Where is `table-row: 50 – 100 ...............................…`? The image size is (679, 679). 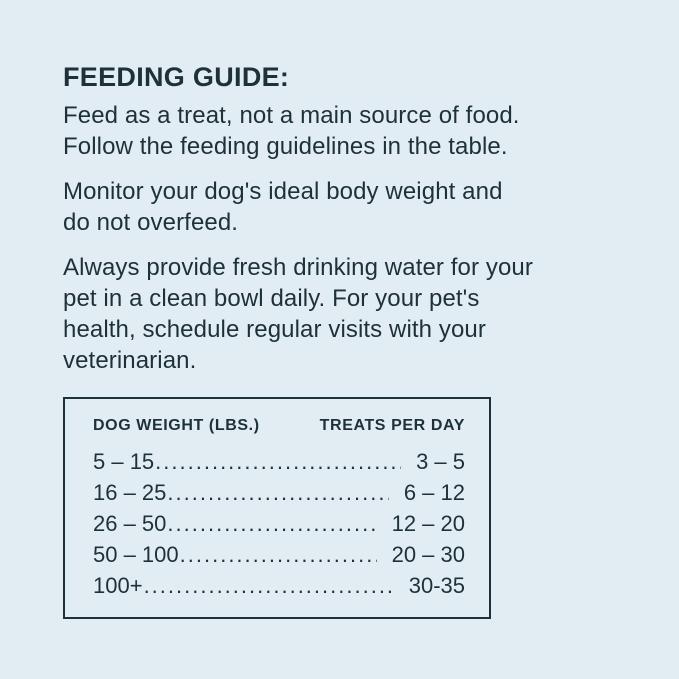 table-row: 50 – 100 ...............................… is located at coordinates (279, 554).